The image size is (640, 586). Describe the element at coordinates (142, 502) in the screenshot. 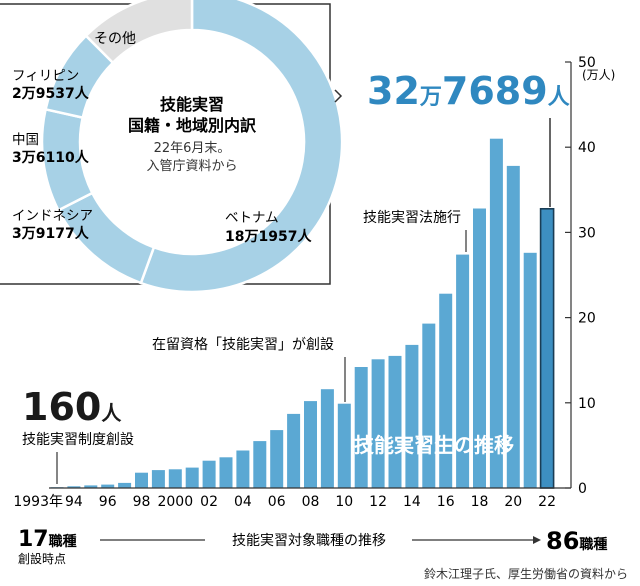

I see `x-tick-label: 98` at that location.